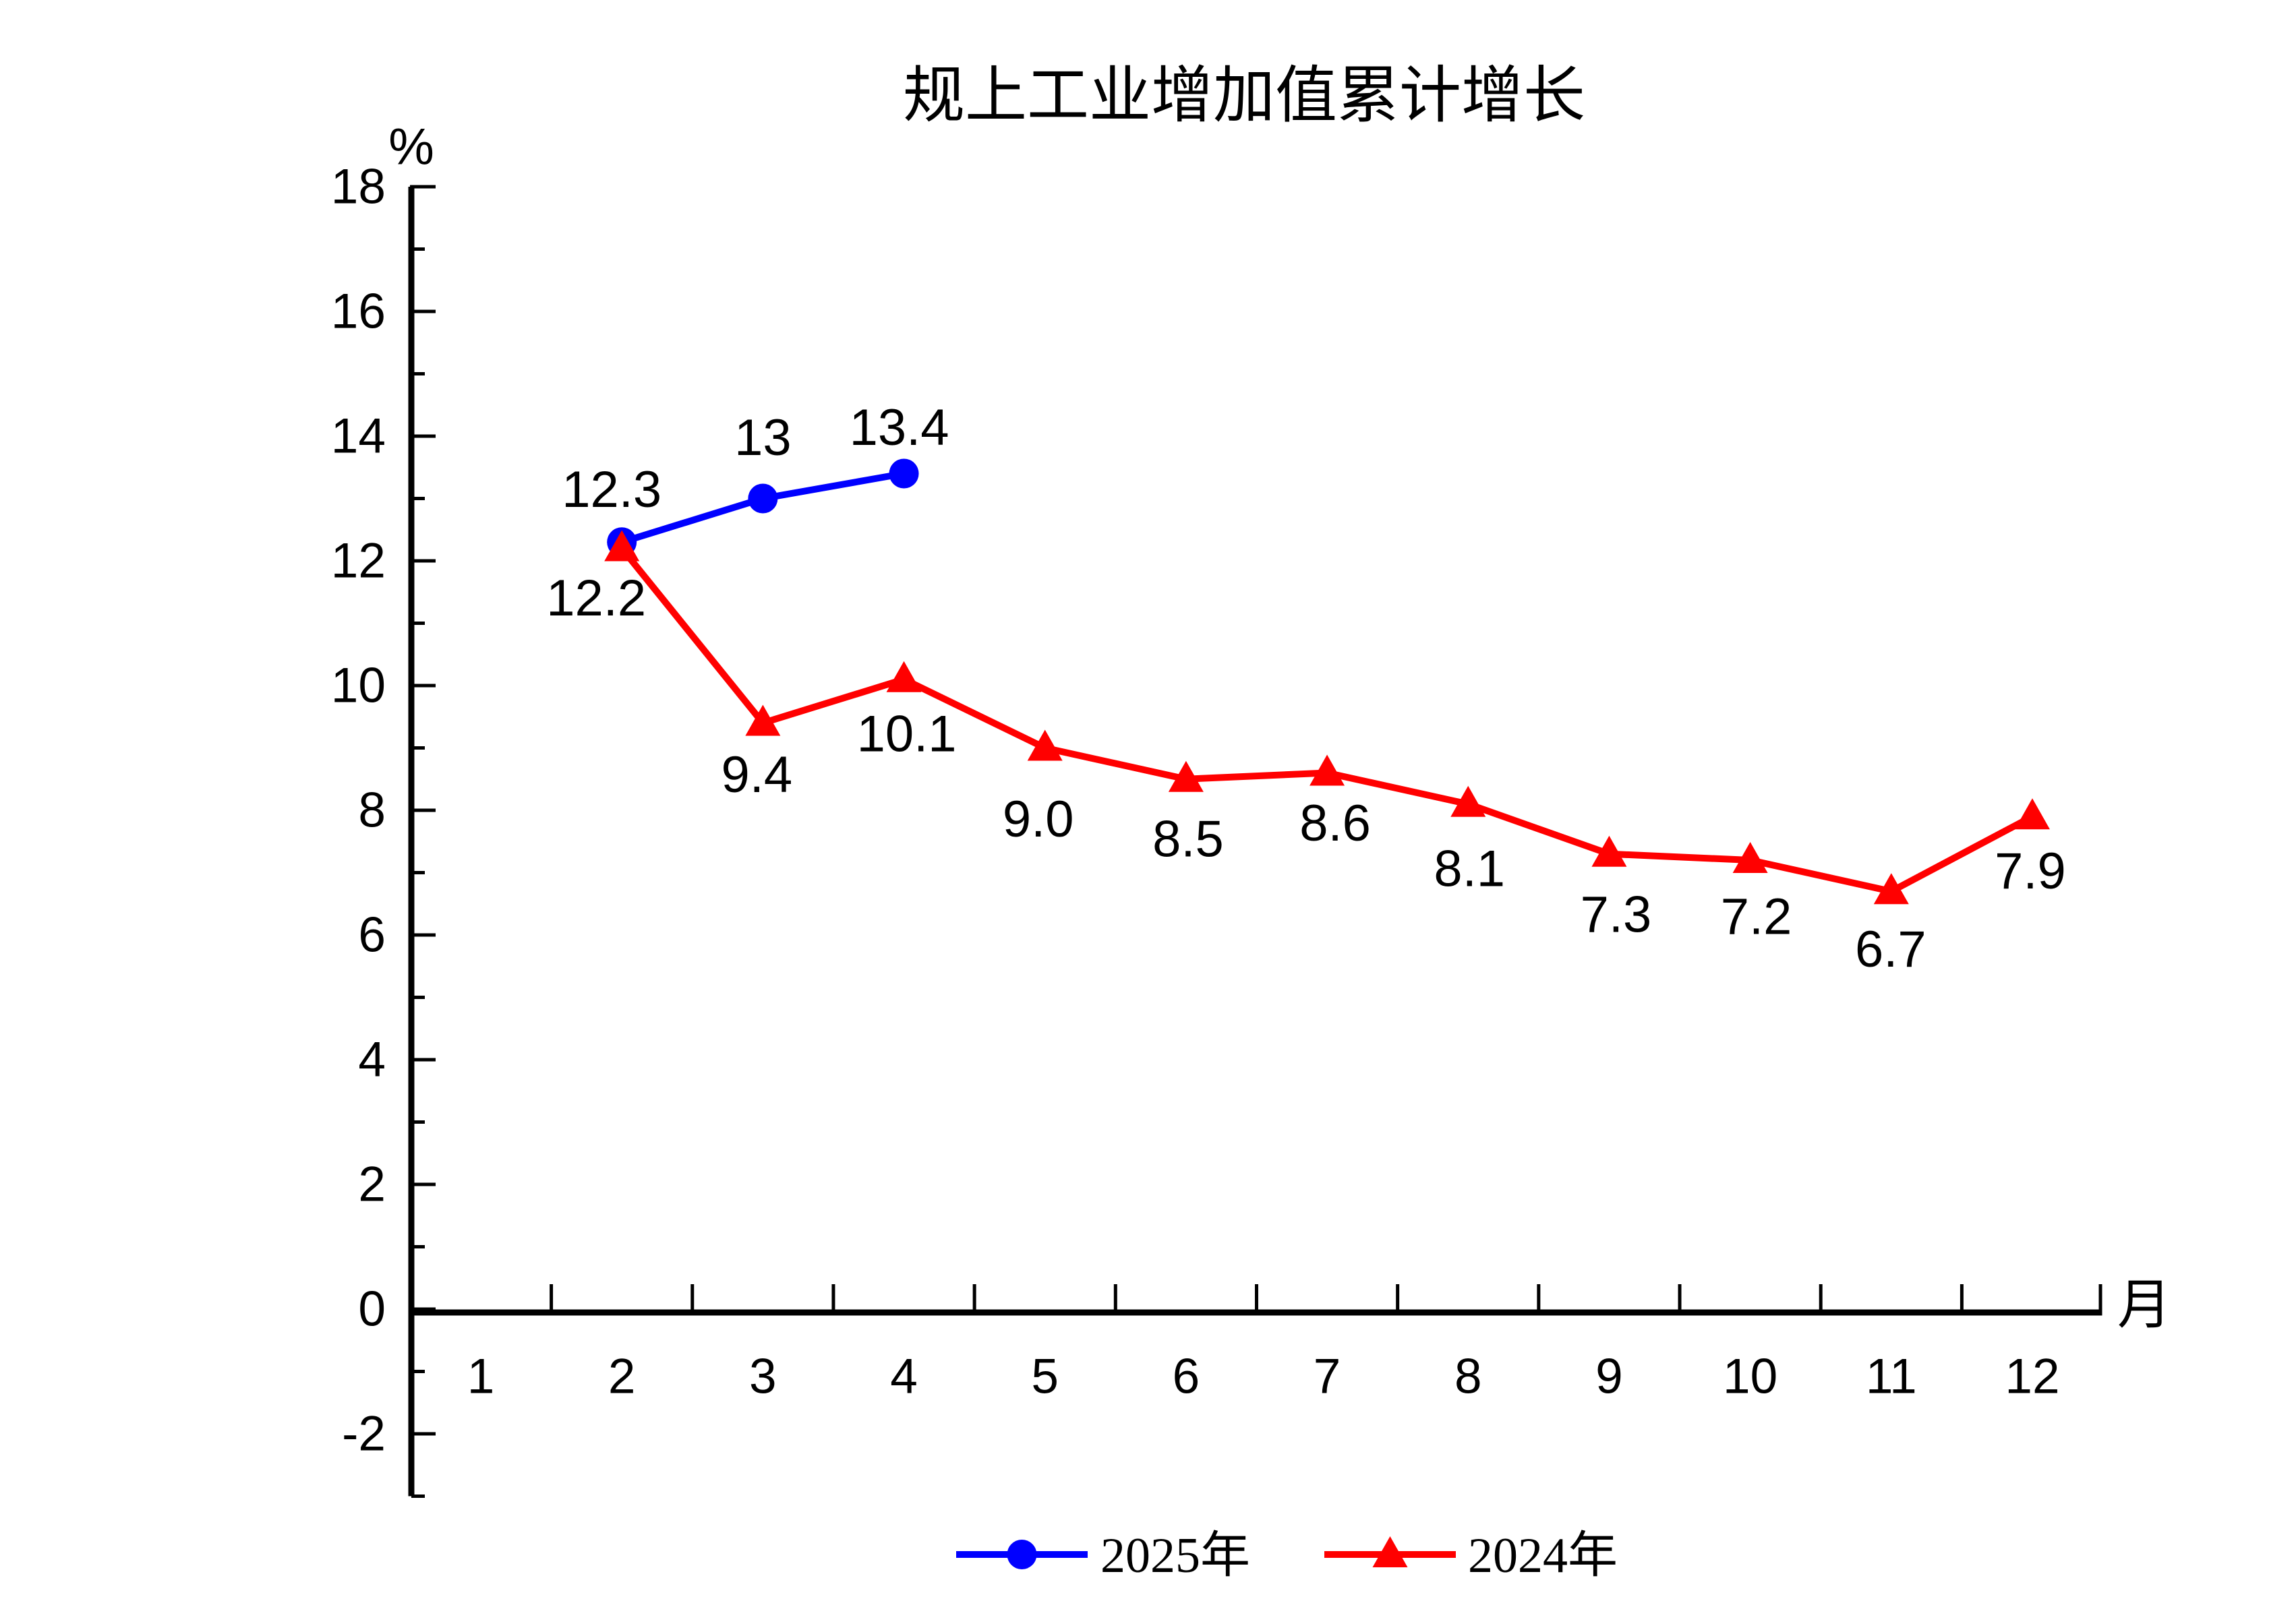  What do you see at coordinates (372, 1184) in the screenshot?
I see `y-tick-label: 2` at bounding box center [372, 1184].